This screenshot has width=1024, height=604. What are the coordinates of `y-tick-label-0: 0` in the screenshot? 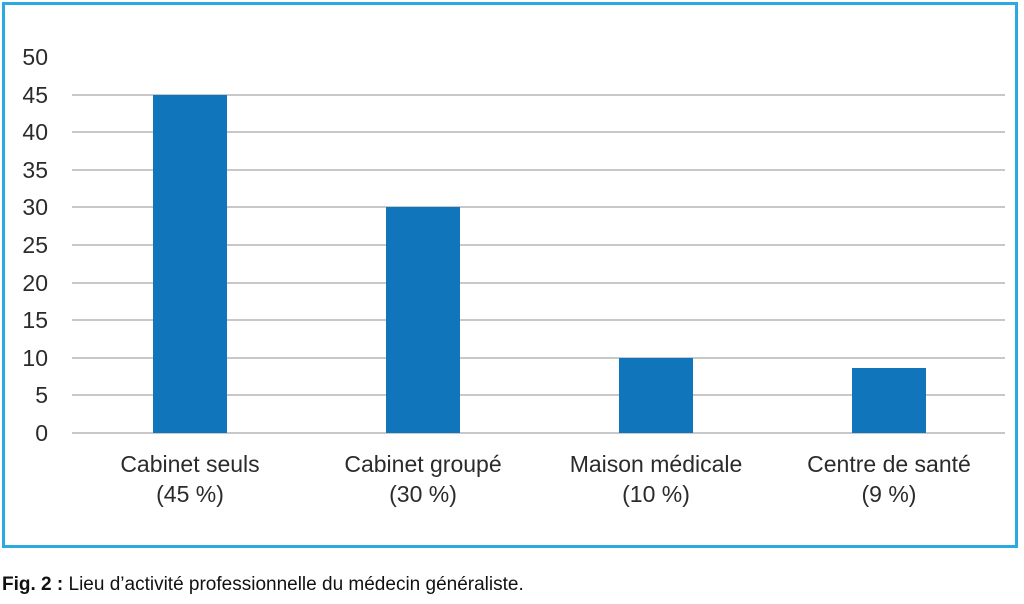 It's located at (41, 433).